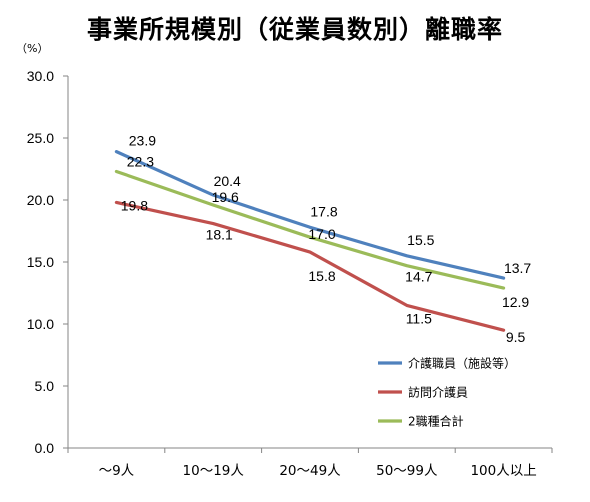 The width and height of the screenshot is (590, 502). I want to click on data-label: 17.0, so click(321, 234).